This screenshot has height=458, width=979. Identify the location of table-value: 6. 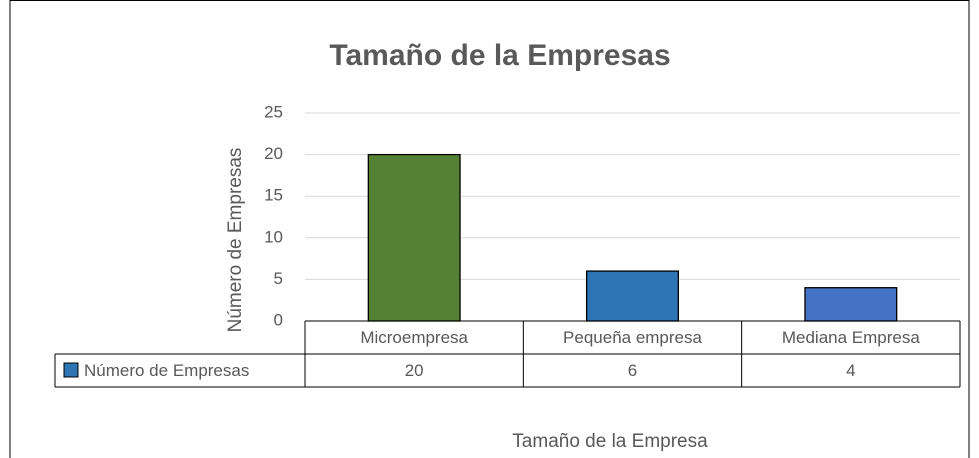
(632, 370).